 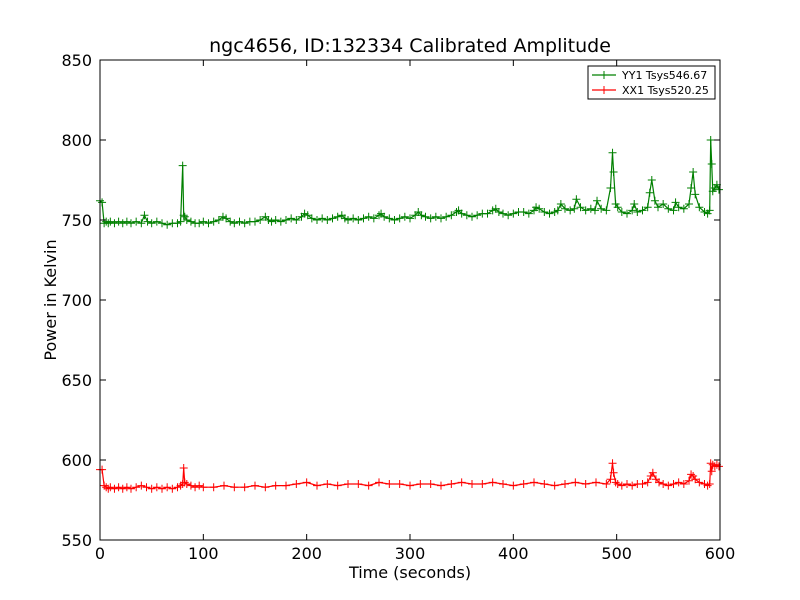 What do you see at coordinates (409, 572) in the screenshot?
I see `x-axis-label: Time (seconds)` at bounding box center [409, 572].